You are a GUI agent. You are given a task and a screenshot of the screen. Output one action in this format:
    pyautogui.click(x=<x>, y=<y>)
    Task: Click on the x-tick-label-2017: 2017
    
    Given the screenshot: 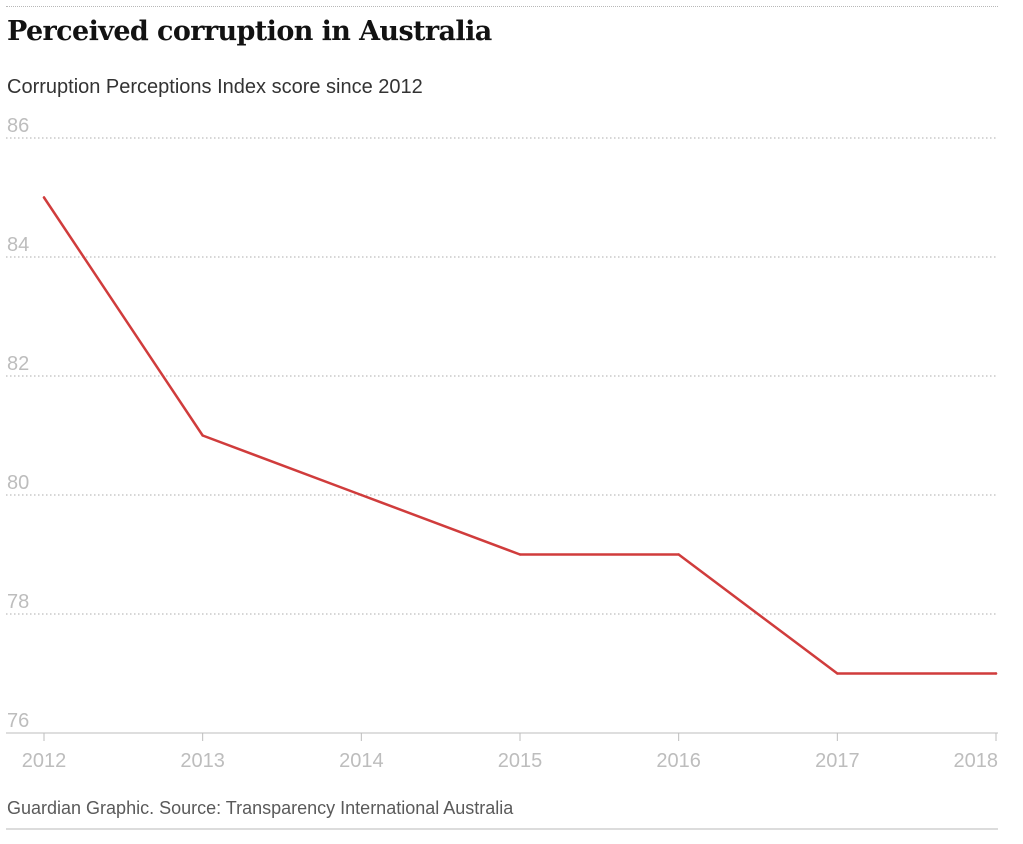 What is the action you would take?
    pyautogui.click(x=837, y=761)
    